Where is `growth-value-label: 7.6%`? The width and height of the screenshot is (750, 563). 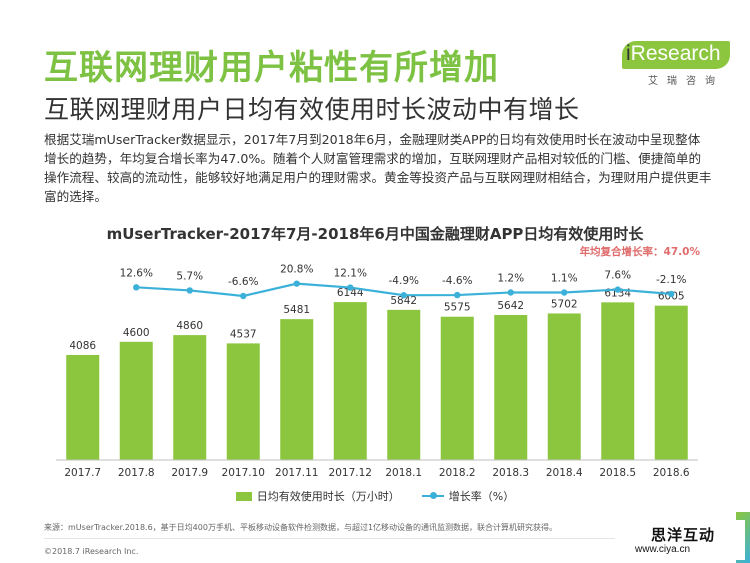
growth-value-label: 7.6% is located at coordinates (617, 276).